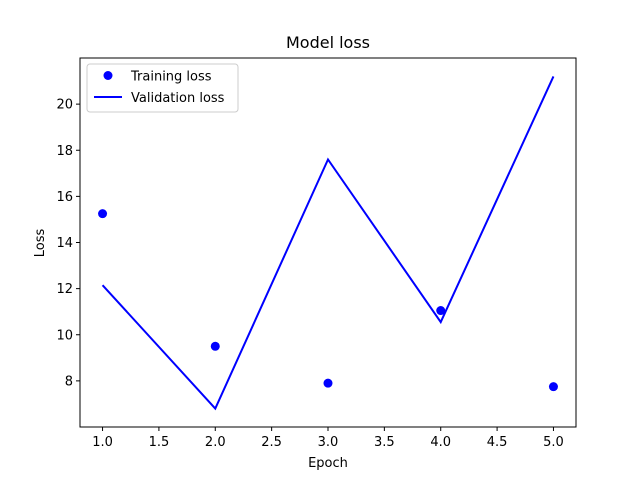 The height and width of the screenshot is (480, 640). What do you see at coordinates (384, 442) in the screenshot?
I see `x-tick-label: 3.5` at bounding box center [384, 442].